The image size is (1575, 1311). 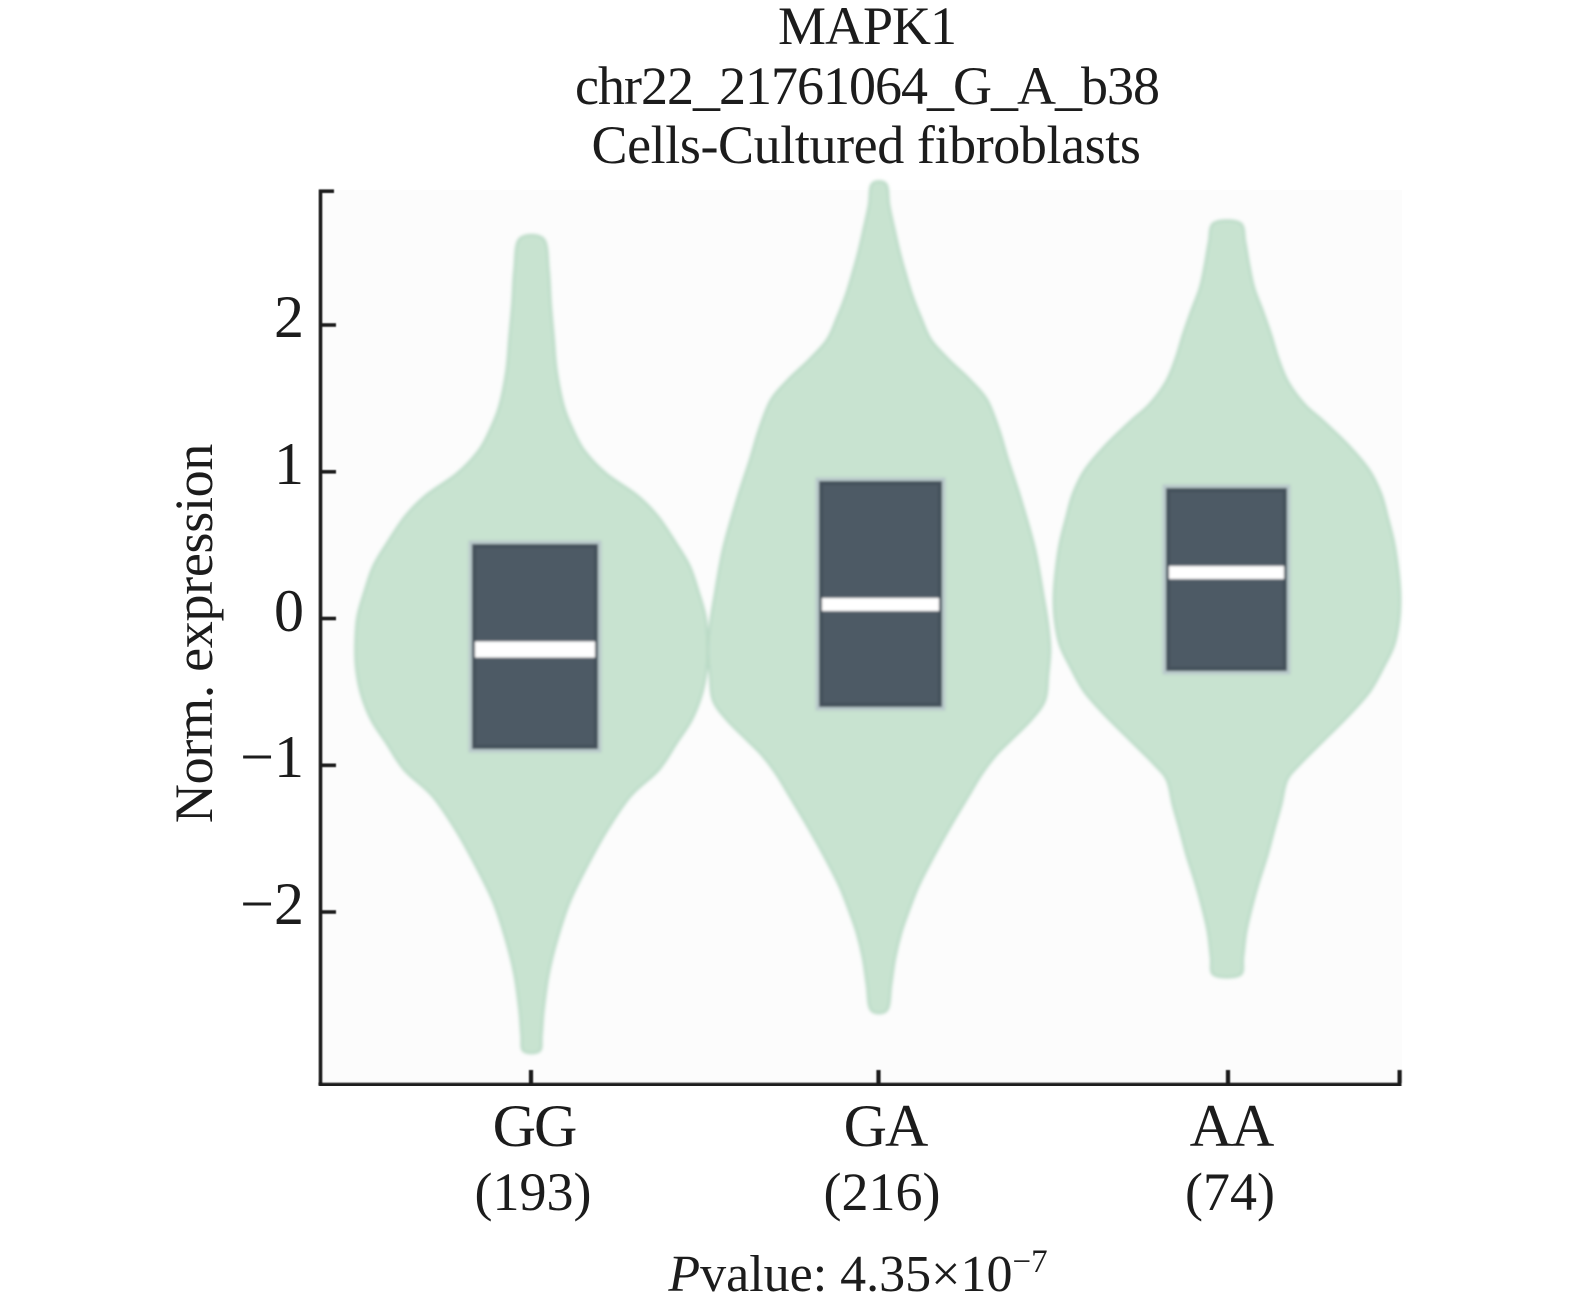 I want to click on svg-text: −1, so click(x=272, y=757).